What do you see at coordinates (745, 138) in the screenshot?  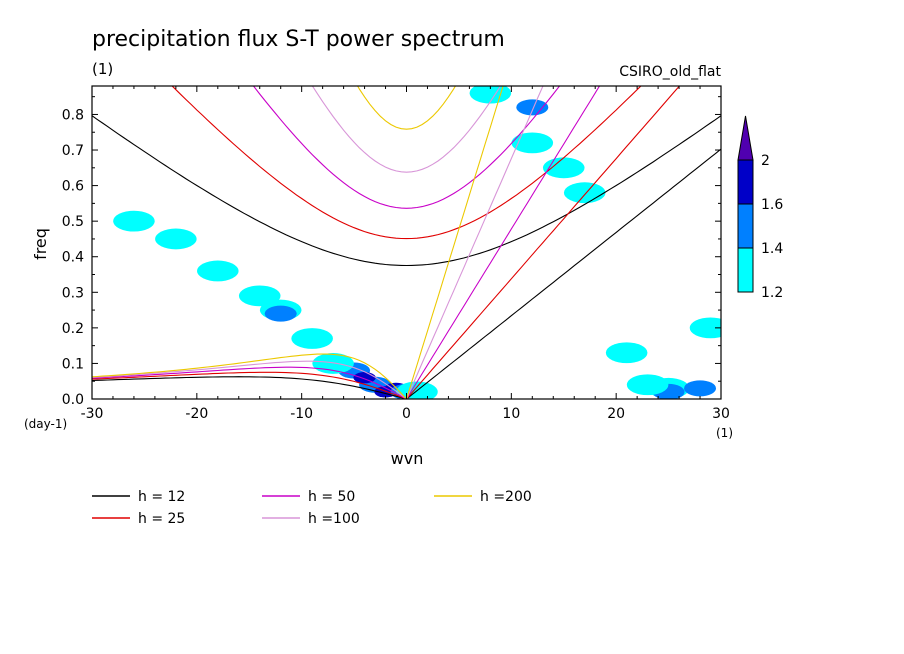 I see `colorbar-extend-arrow` at bounding box center [745, 138].